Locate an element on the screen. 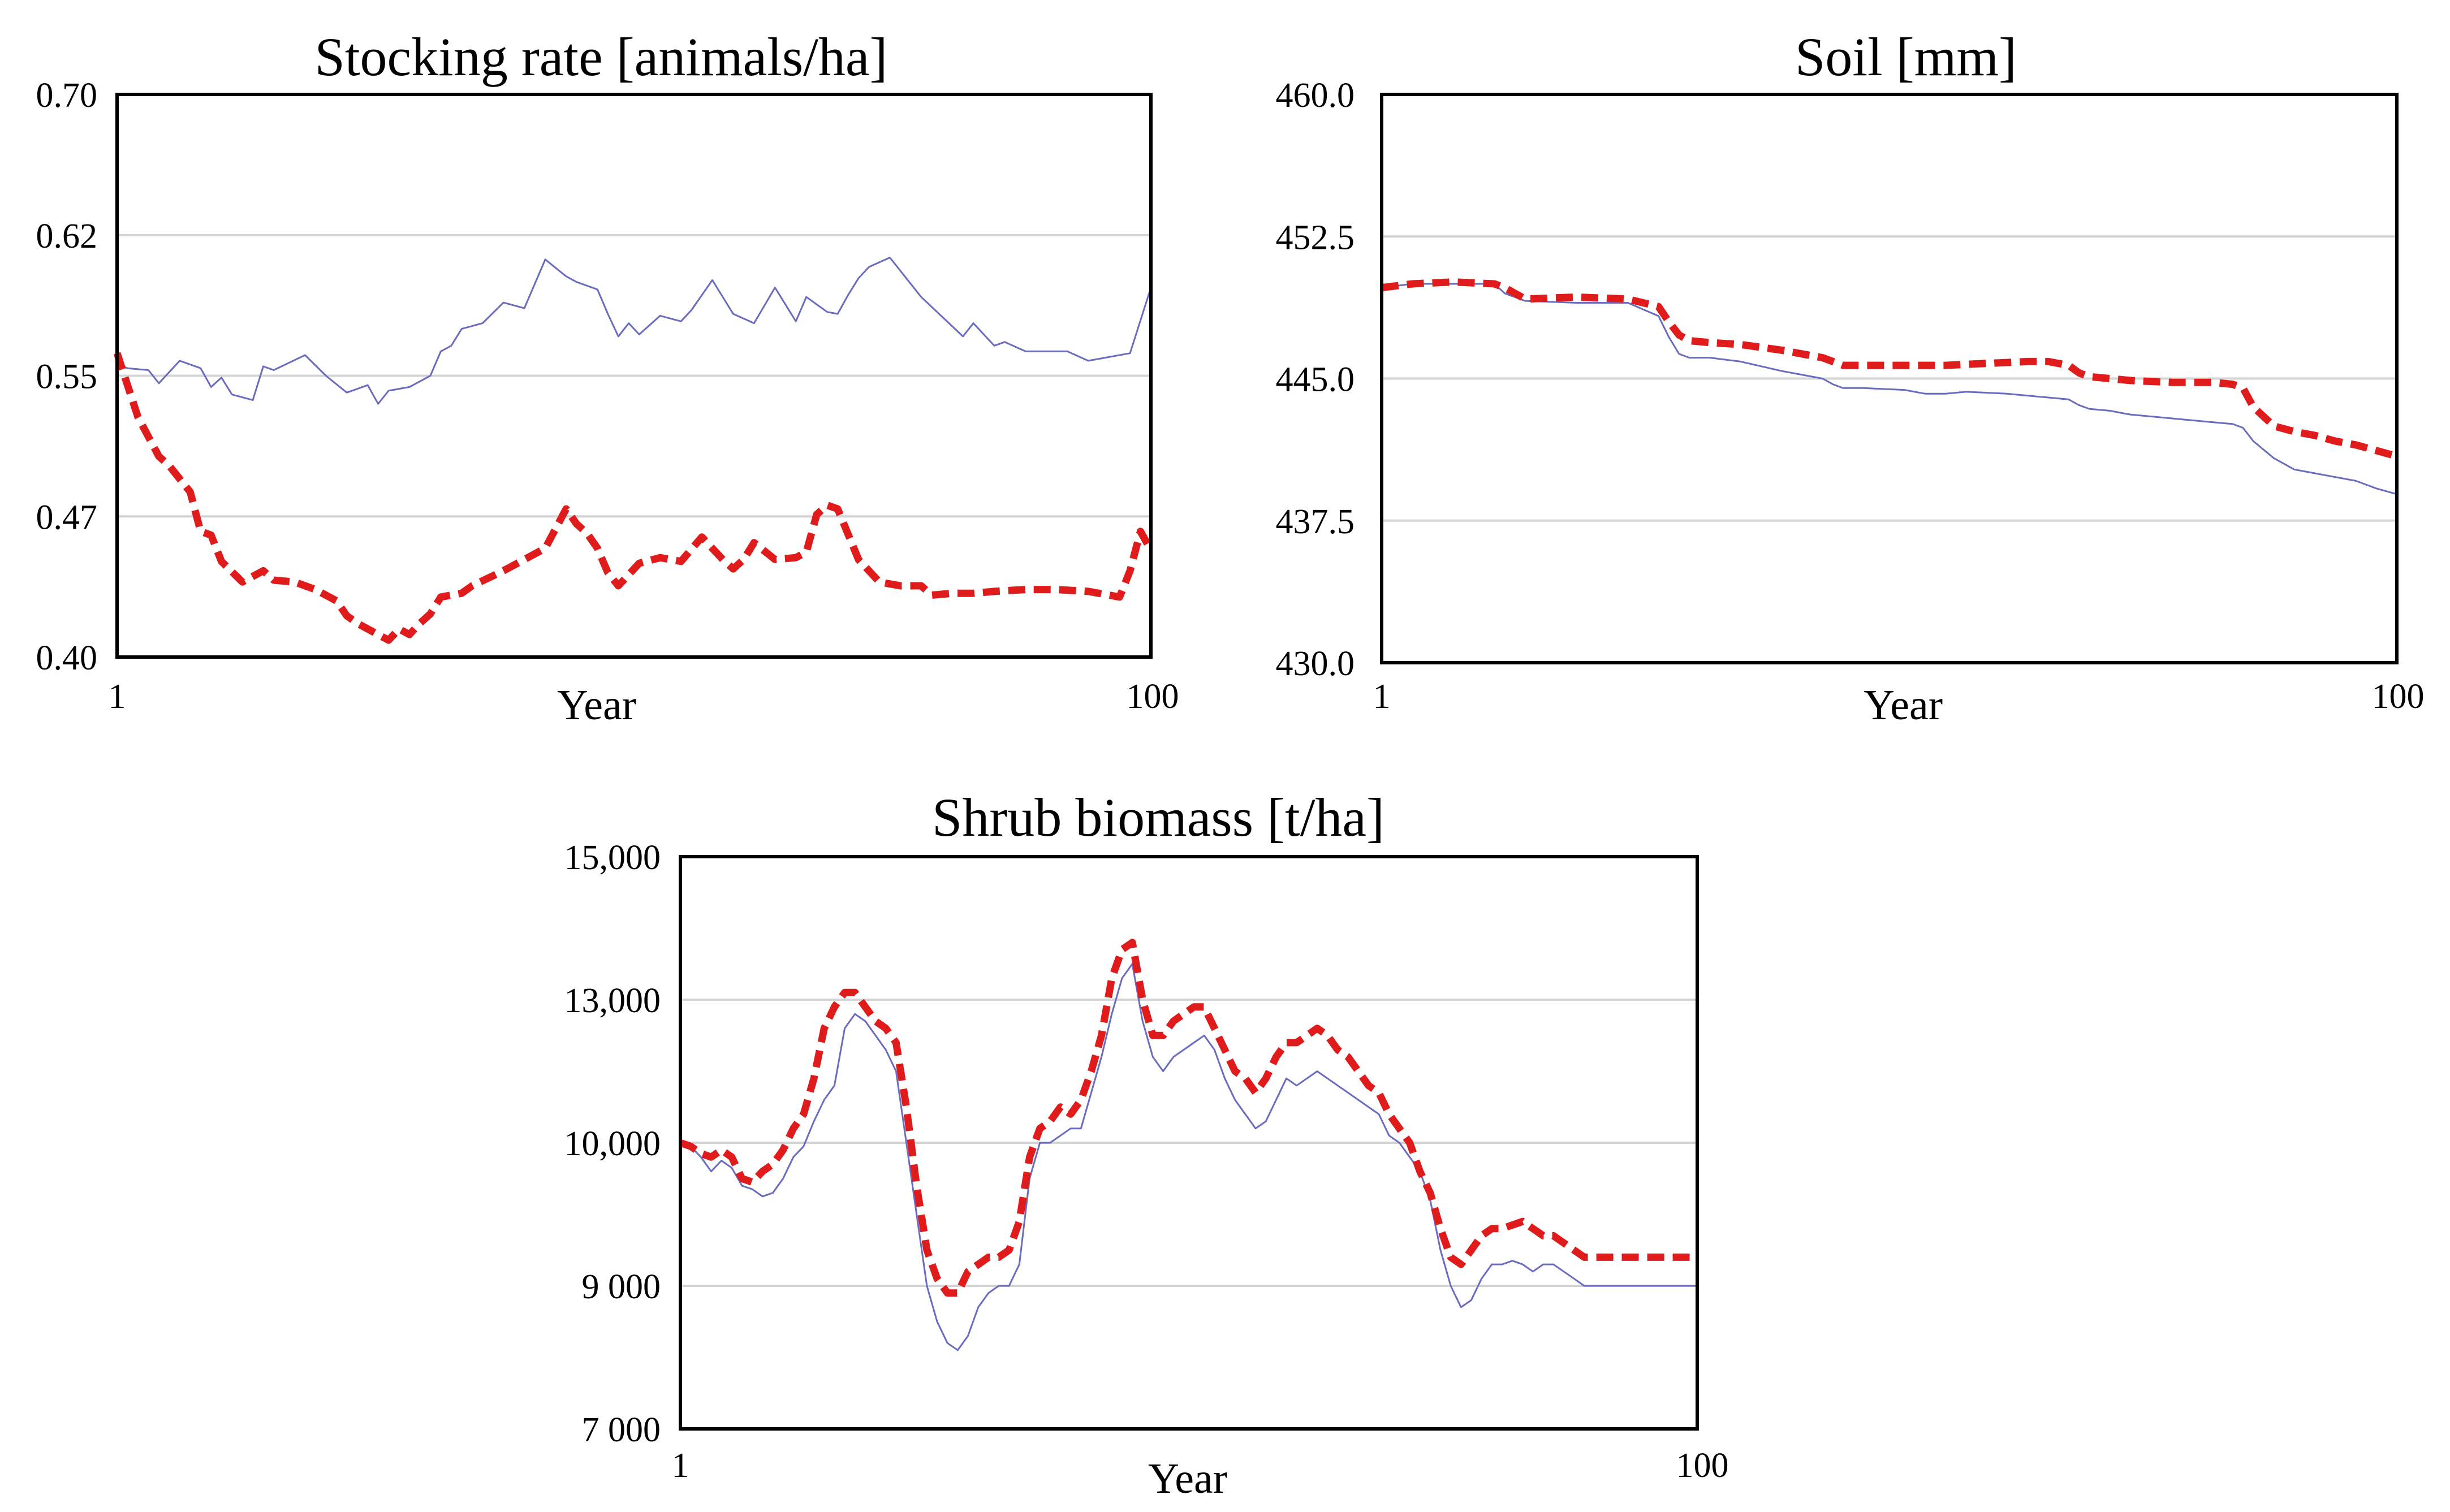  y-tick-label: 437.5 is located at coordinates (1316, 522).